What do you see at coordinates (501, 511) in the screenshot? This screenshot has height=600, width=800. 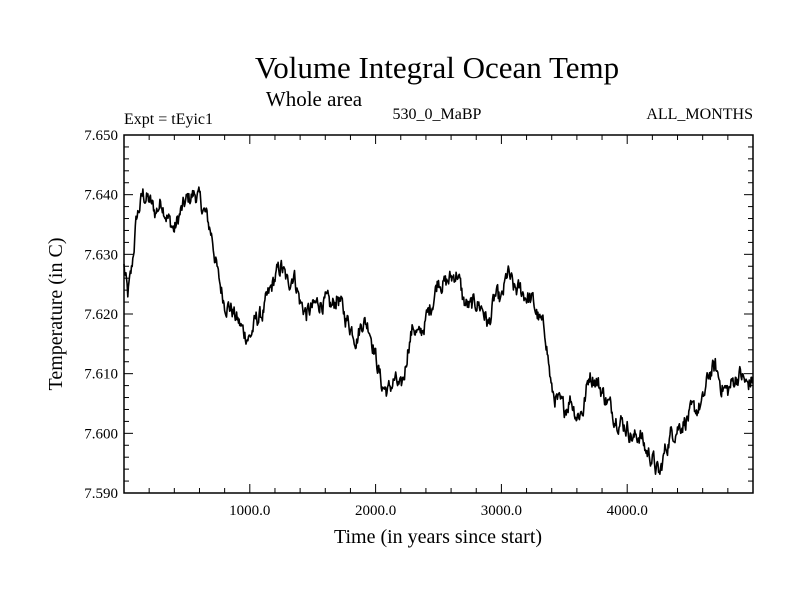 I see `x-tick-label: 3000.0` at bounding box center [501, 511].